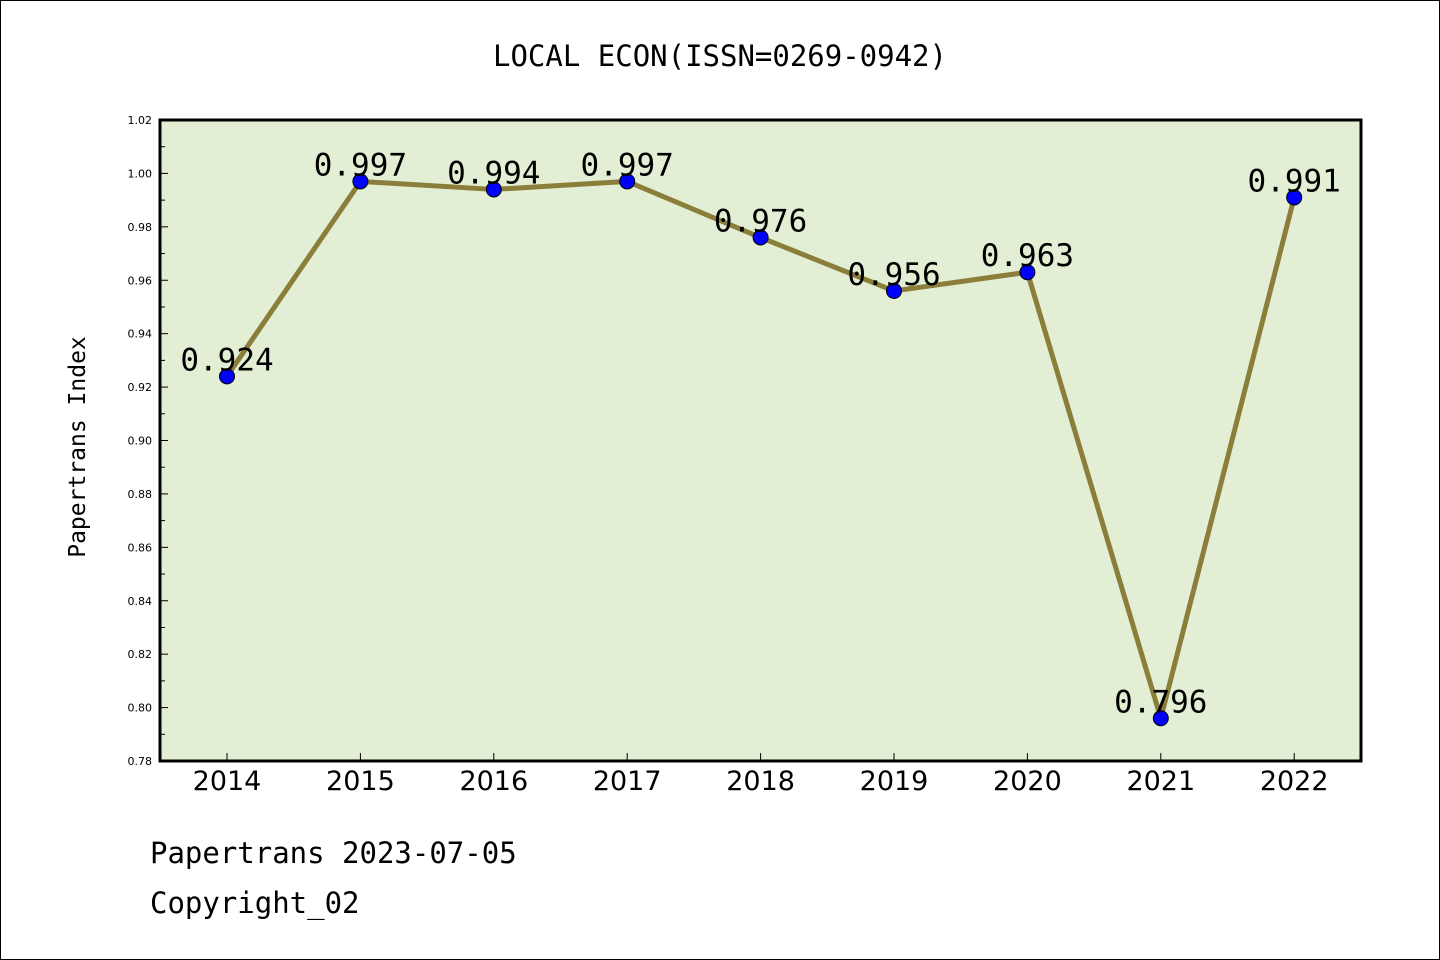  What do you see at coordinates (140, 547) in the screenshot?
I see `y-tick-label: 0.86` at bounding box center [140, 547].